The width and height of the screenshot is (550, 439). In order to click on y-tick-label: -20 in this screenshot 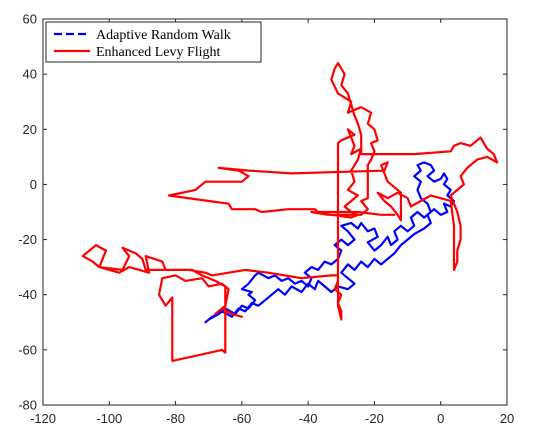, I will do `click(27, 239)`.